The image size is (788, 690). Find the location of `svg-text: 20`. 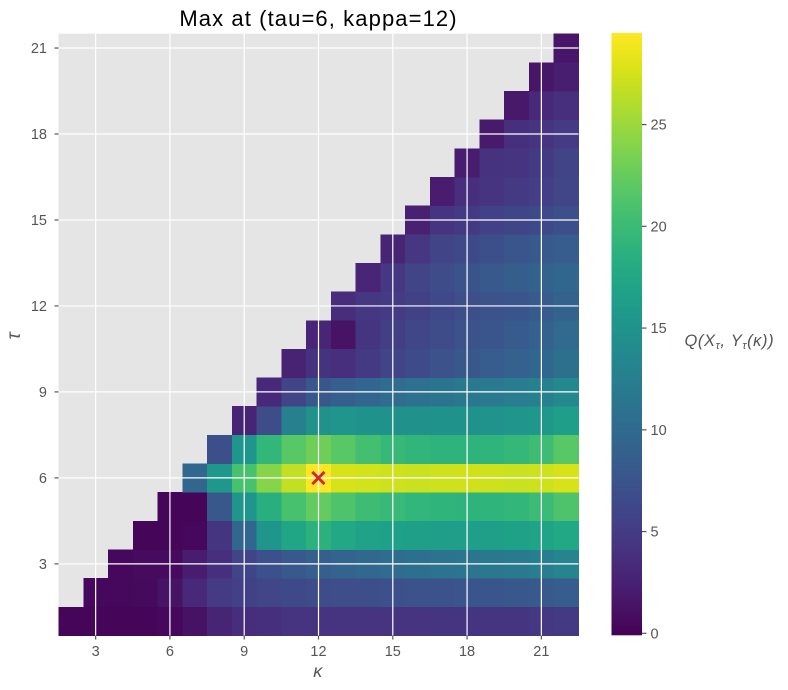

svg-text: 20 is located at coordinates (659, 227).